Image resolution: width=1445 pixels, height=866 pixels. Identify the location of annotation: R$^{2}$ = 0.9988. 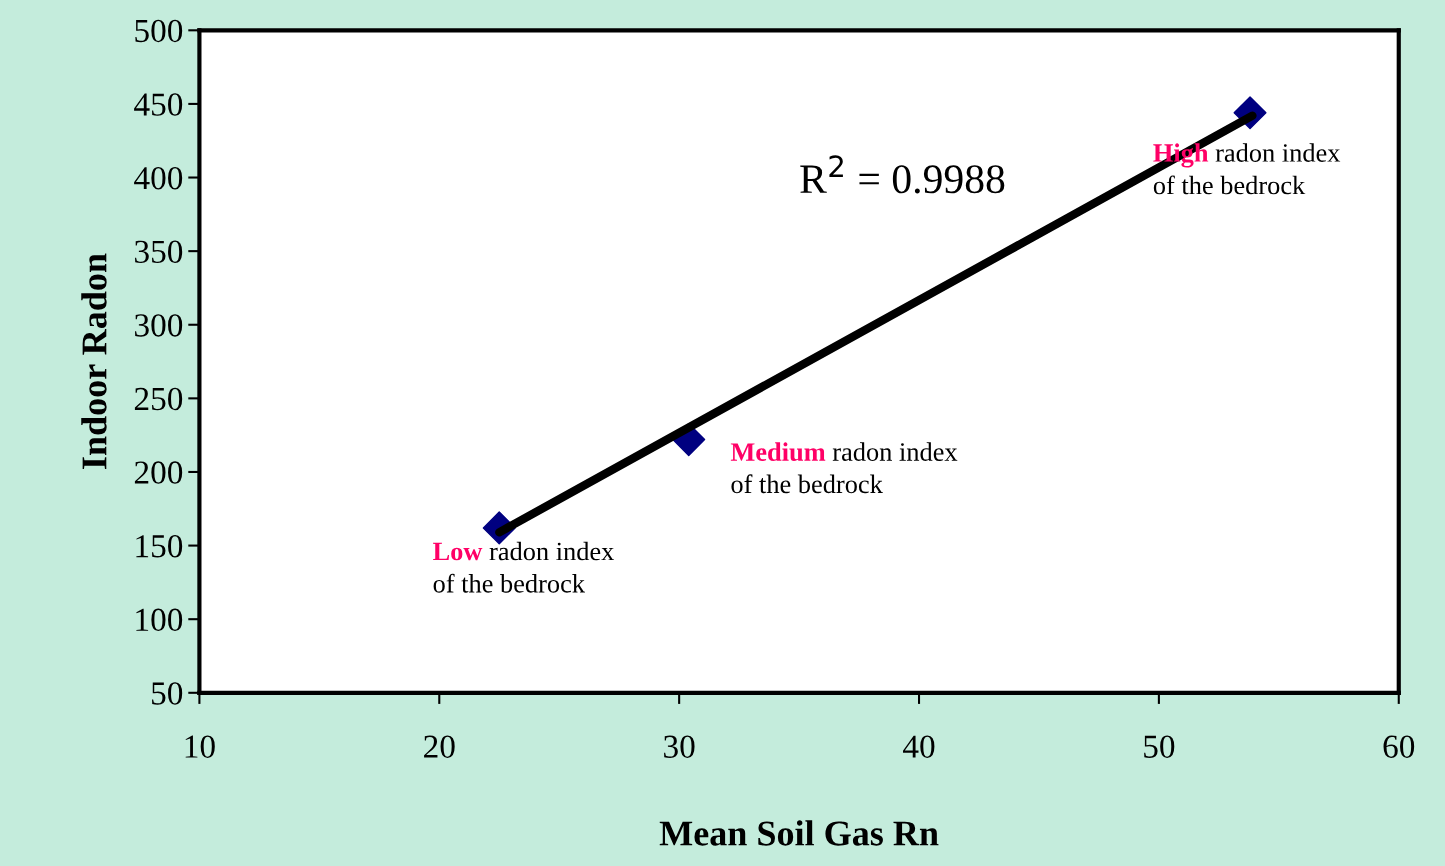
(902, 174).